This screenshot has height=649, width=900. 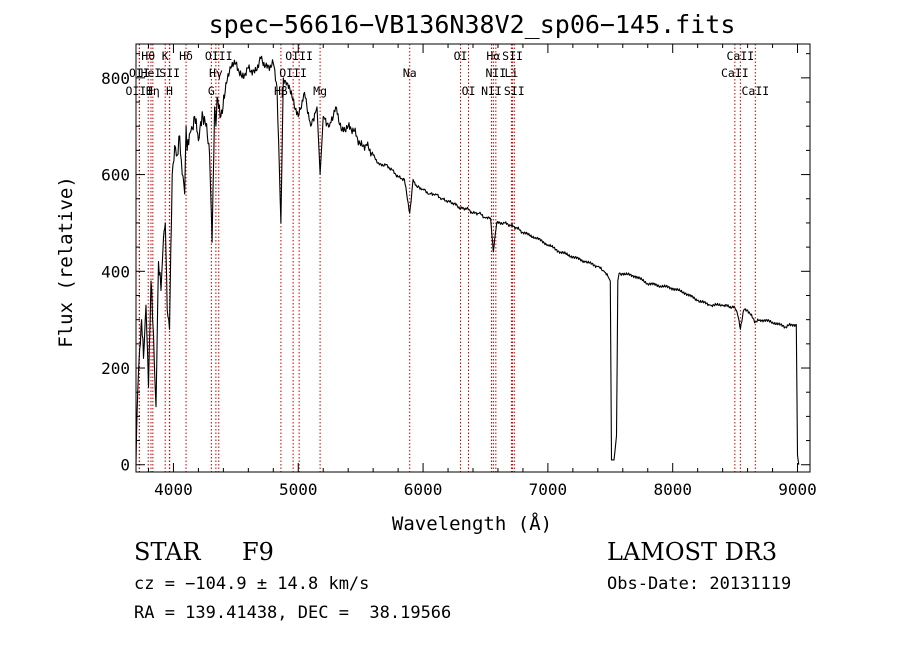 What do you see at coordinates (512, 73) in the screenshot?
I see `line-label: Li` at bounding box center [512, 73].